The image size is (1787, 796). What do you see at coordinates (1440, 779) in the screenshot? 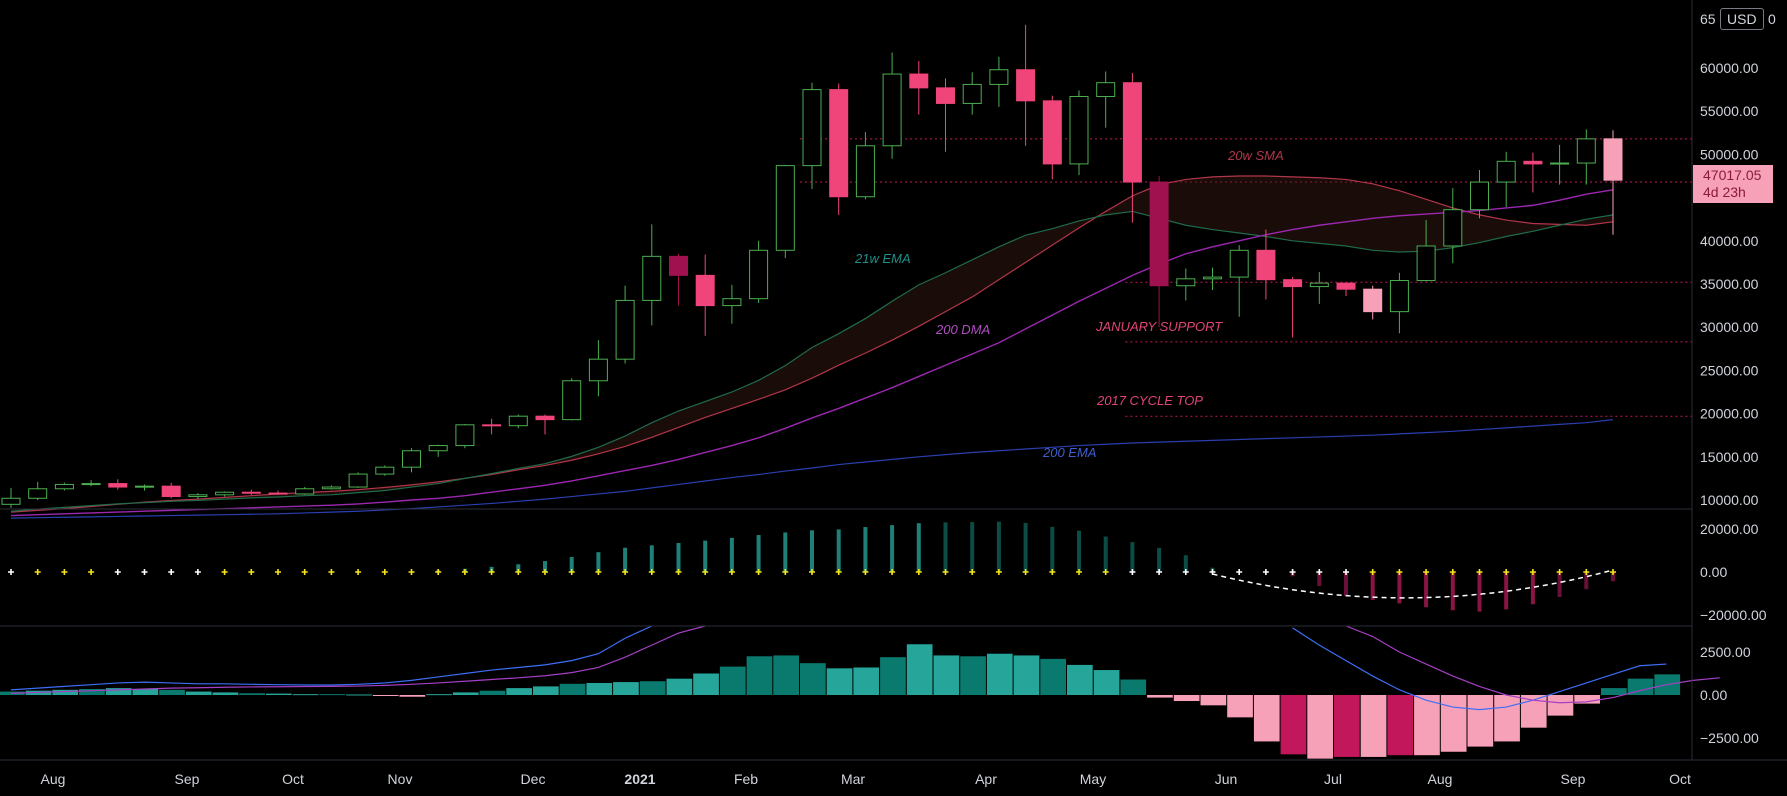
I see `time-tick: Aug` at bounding box center [1440, 779].